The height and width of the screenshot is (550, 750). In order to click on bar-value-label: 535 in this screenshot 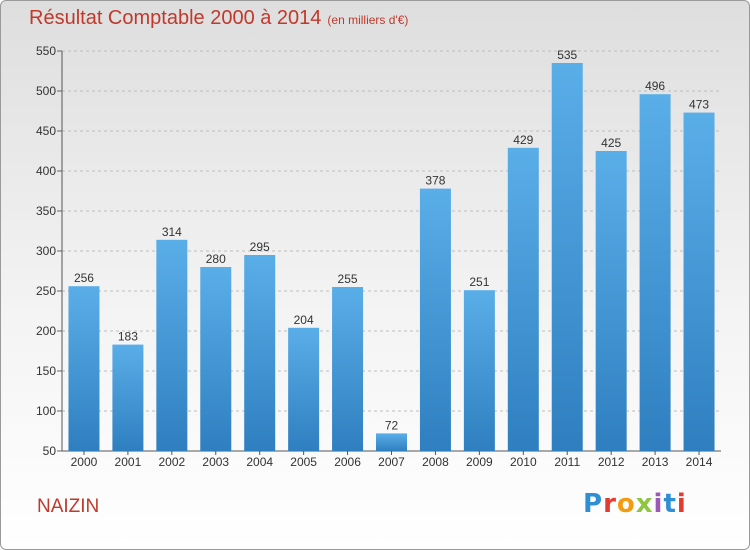, I will do `click(567, 55)`.